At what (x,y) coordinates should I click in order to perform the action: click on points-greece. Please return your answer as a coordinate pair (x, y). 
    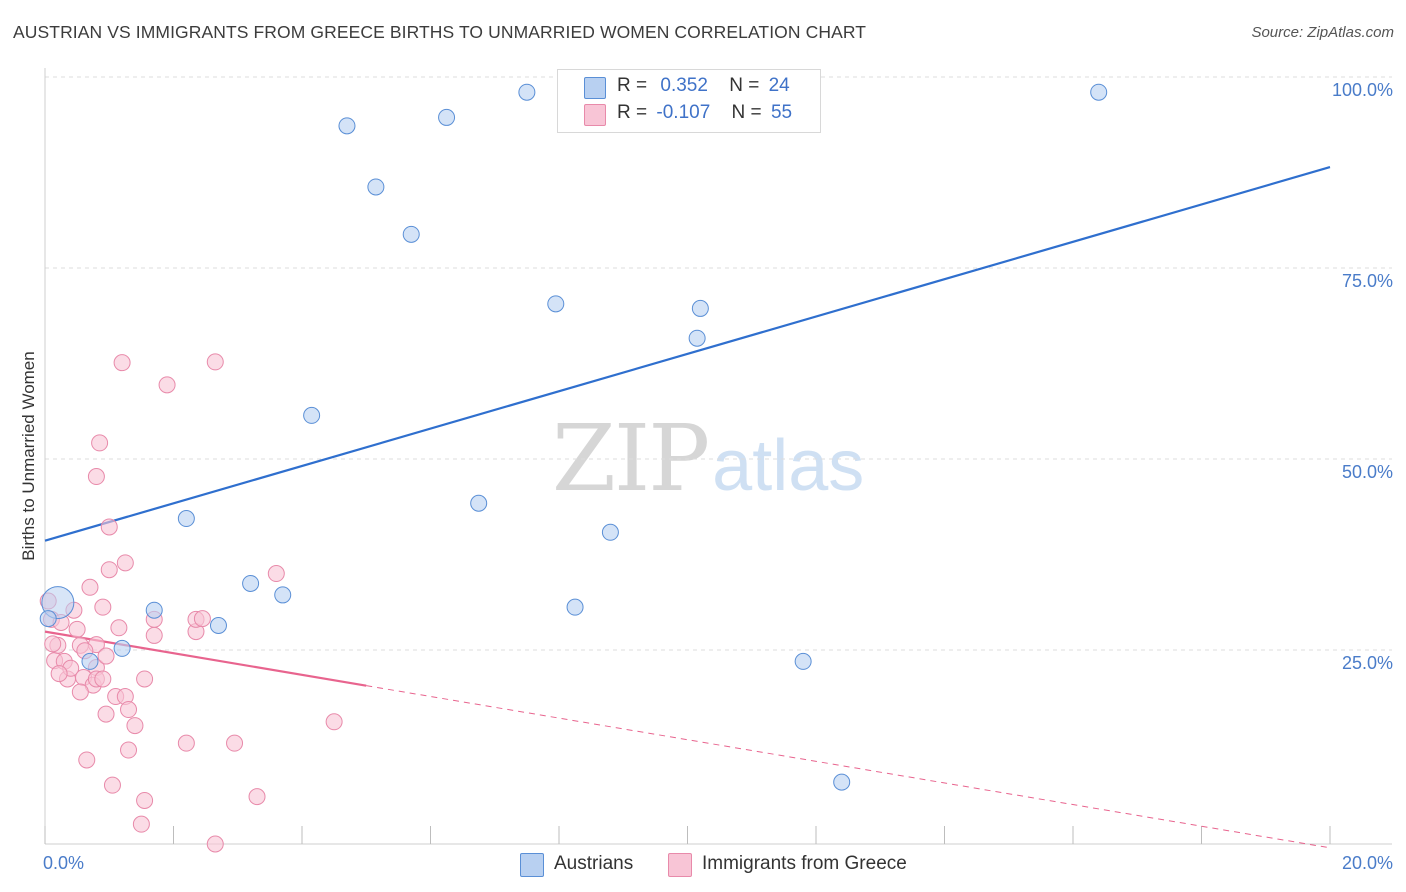
    Looking at the image, I should click on (191, 603).